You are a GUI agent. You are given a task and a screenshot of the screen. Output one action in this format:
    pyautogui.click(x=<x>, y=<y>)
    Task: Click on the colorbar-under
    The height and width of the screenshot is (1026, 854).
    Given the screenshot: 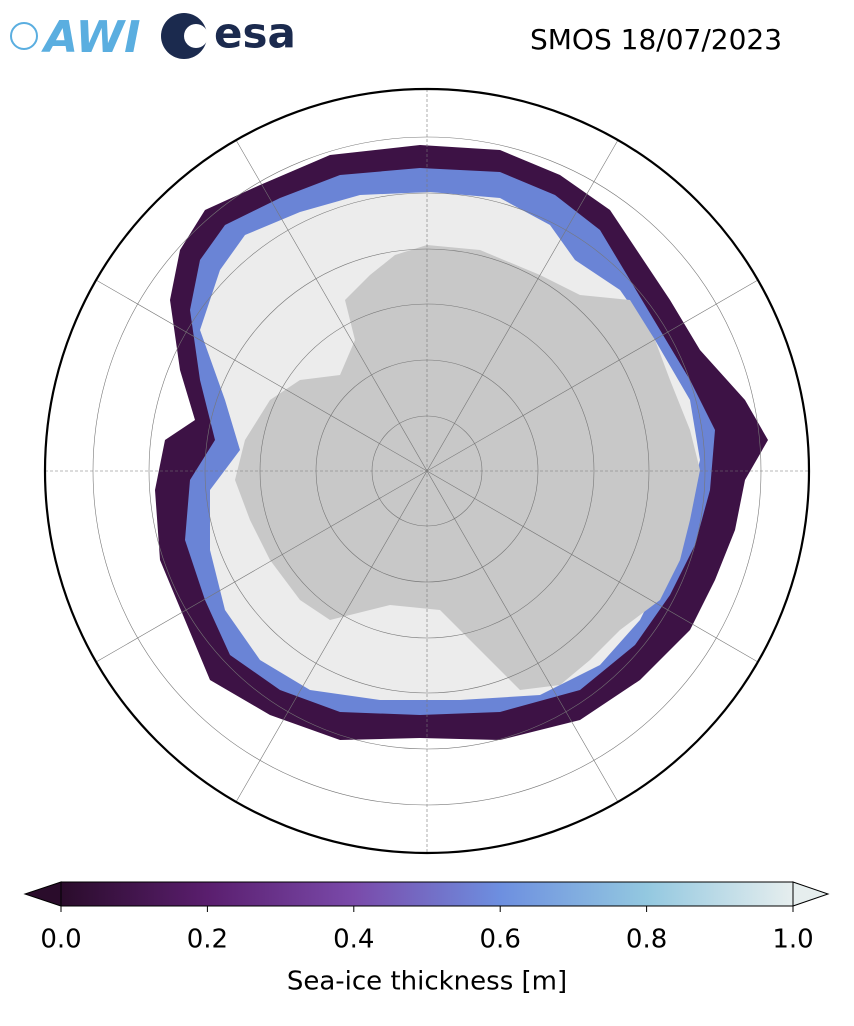 What is the action you would take?
    pyautogui.click(x=42, y=894)
    